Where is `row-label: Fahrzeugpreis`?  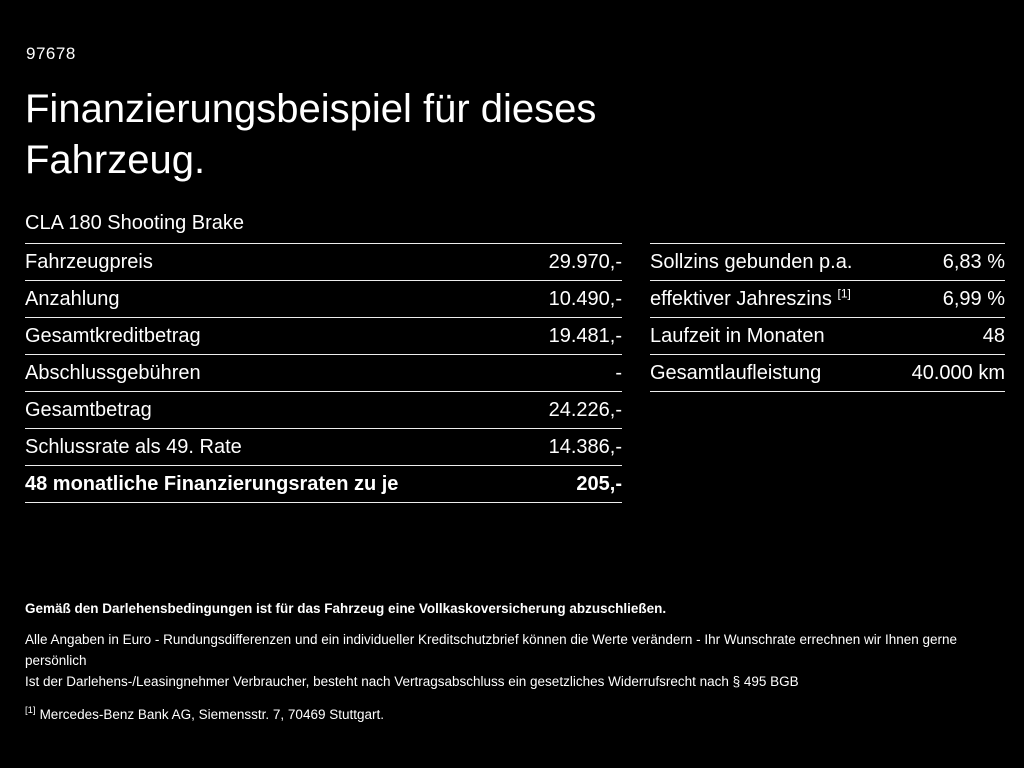 row-label: Fahrzeugpreis is located at coordinates (89, 261).